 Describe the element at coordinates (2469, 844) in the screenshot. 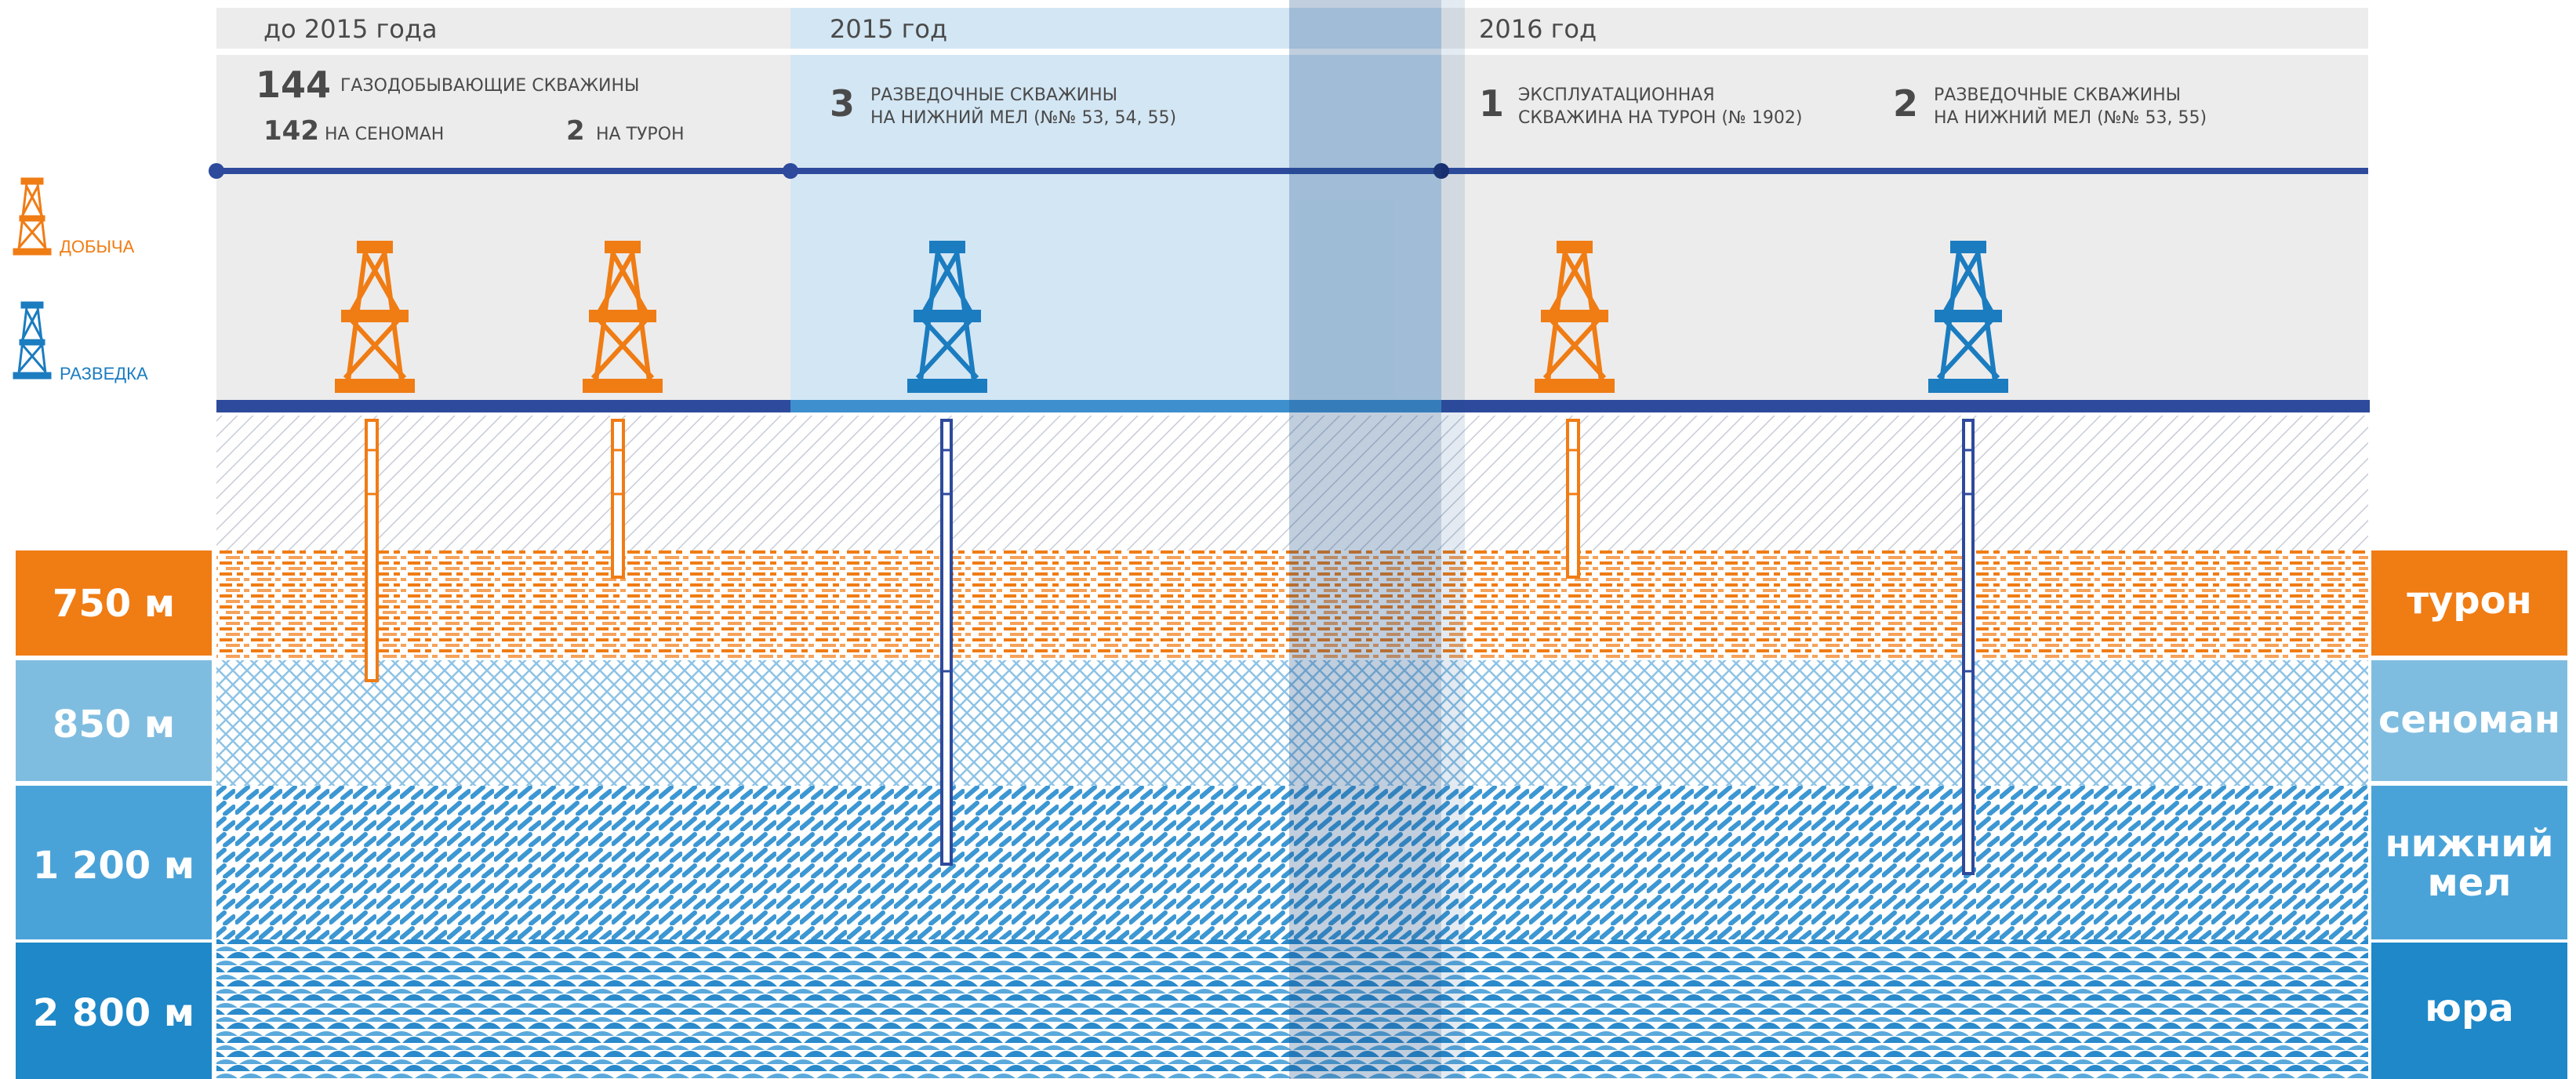

I see `layer-name-nizhny-mel-1: нижний` at that location.